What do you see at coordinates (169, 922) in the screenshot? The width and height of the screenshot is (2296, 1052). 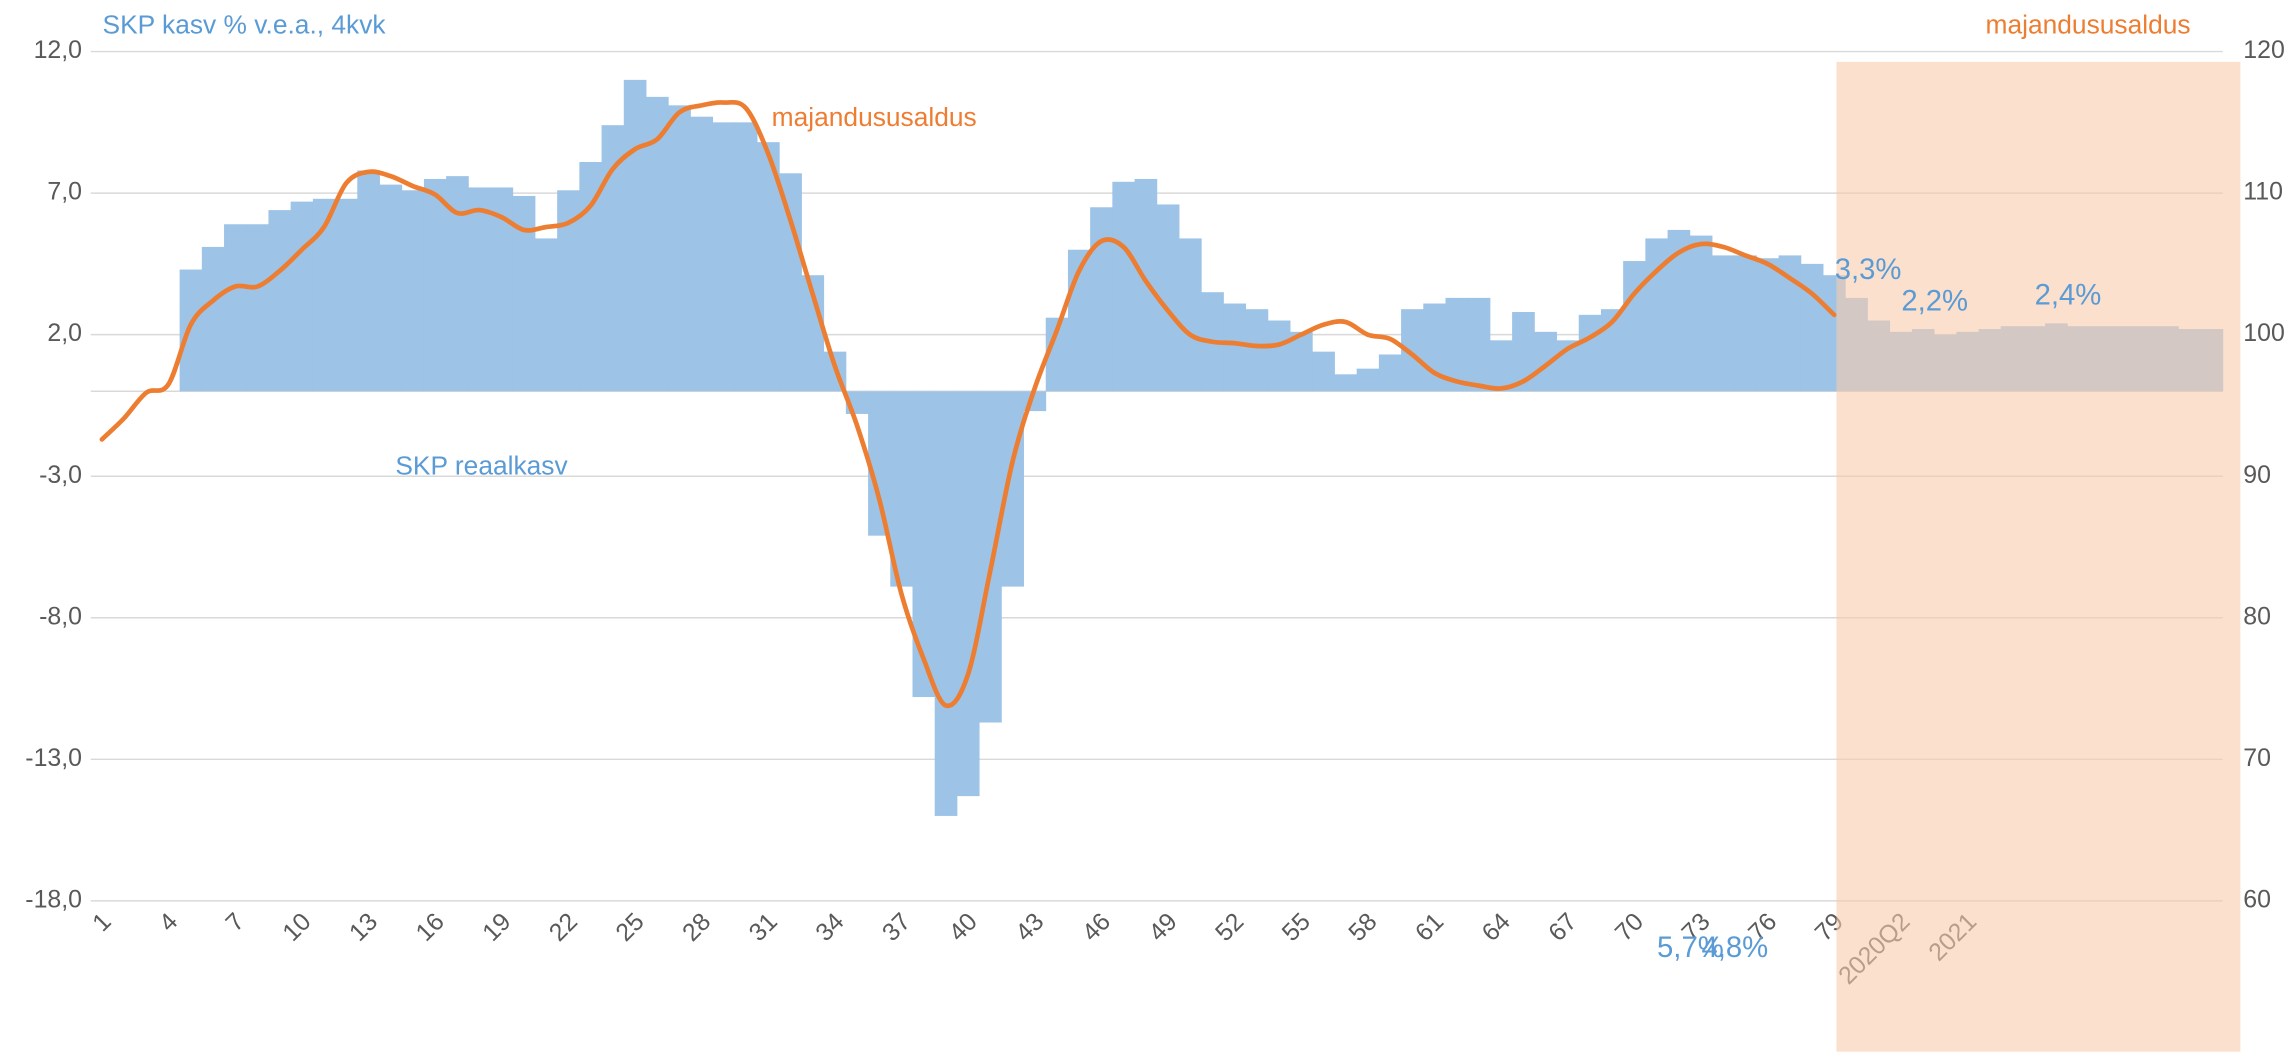 I see `x-tick-label: 4` at bounding box center [169, 922].